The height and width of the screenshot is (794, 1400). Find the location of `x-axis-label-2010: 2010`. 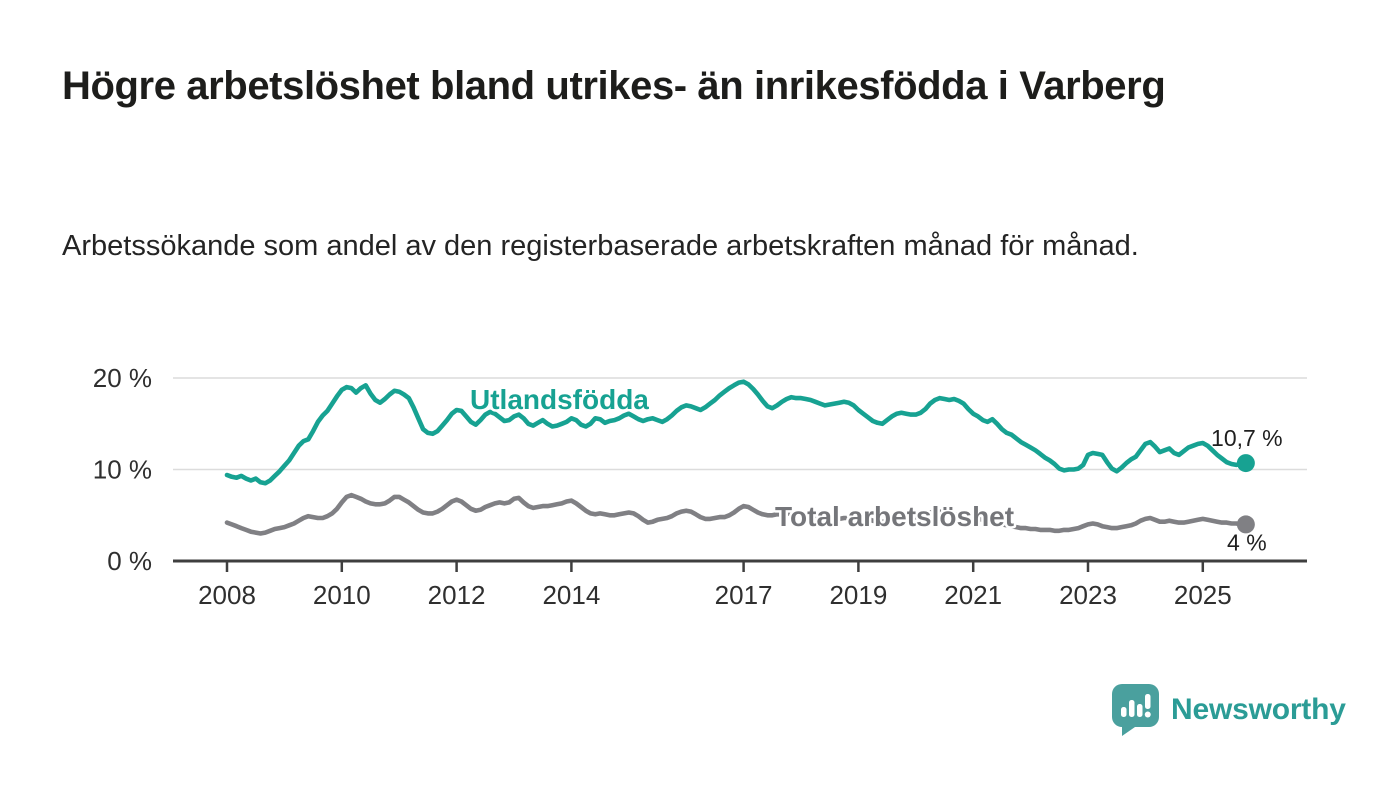

x-axis-label-2010: 2010 is located at coordinates (342, 595).